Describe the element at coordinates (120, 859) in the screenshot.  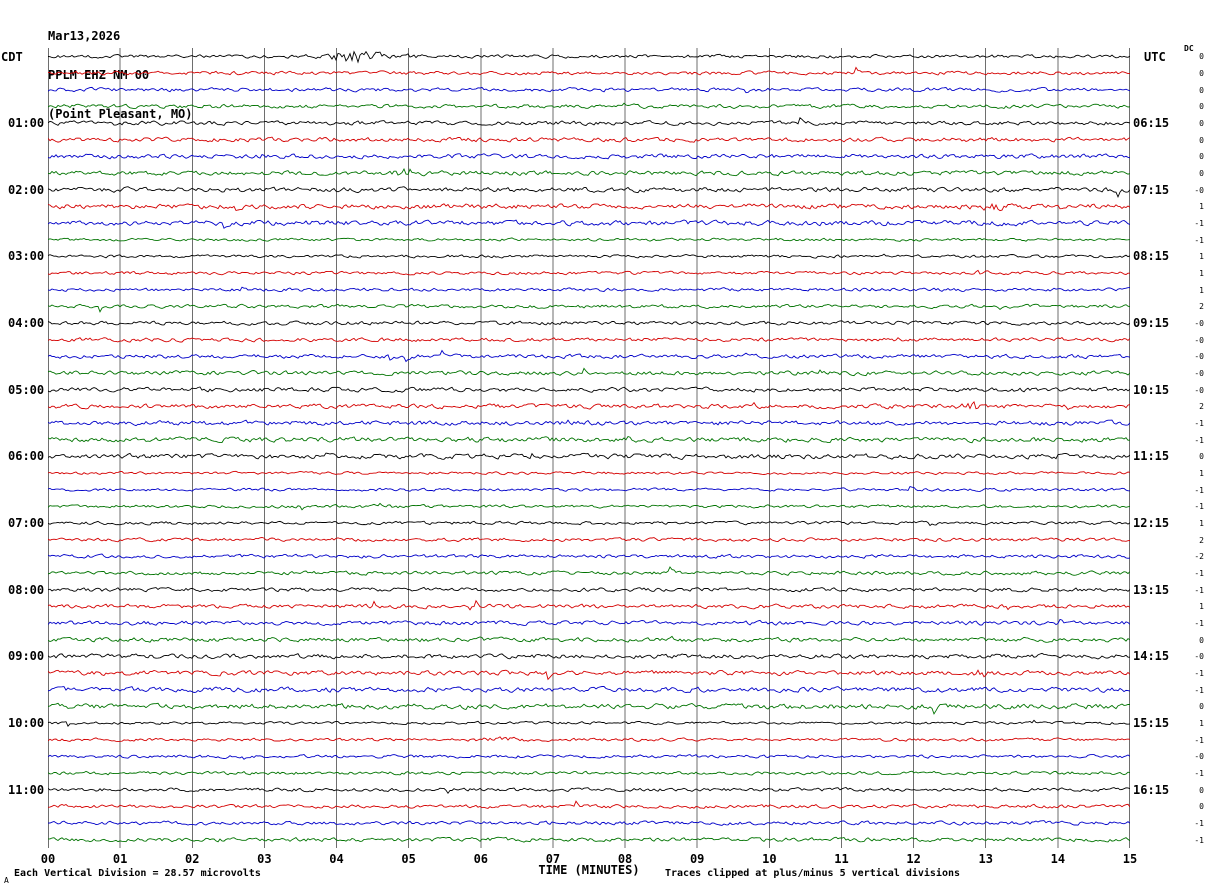
I see `minute-label: 01` at that location.